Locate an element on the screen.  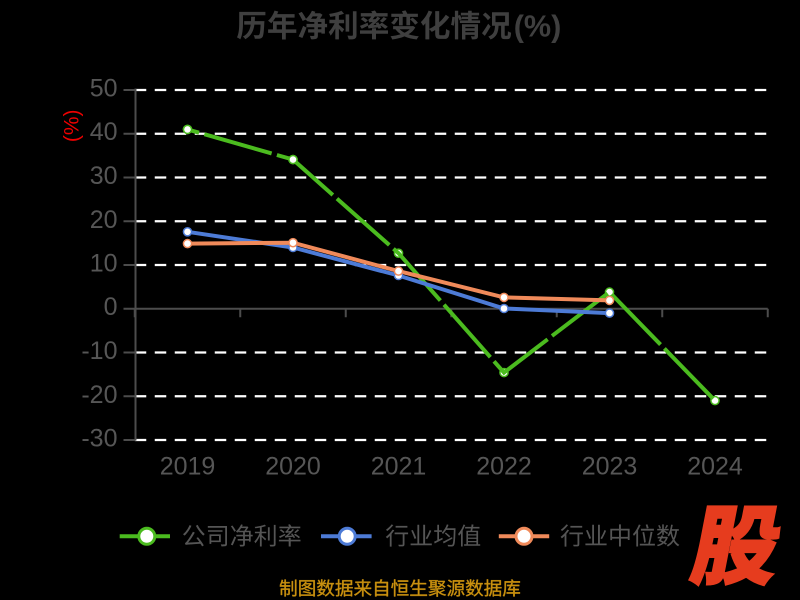
svg-text: 2023 is located at coordinates (610, 466).